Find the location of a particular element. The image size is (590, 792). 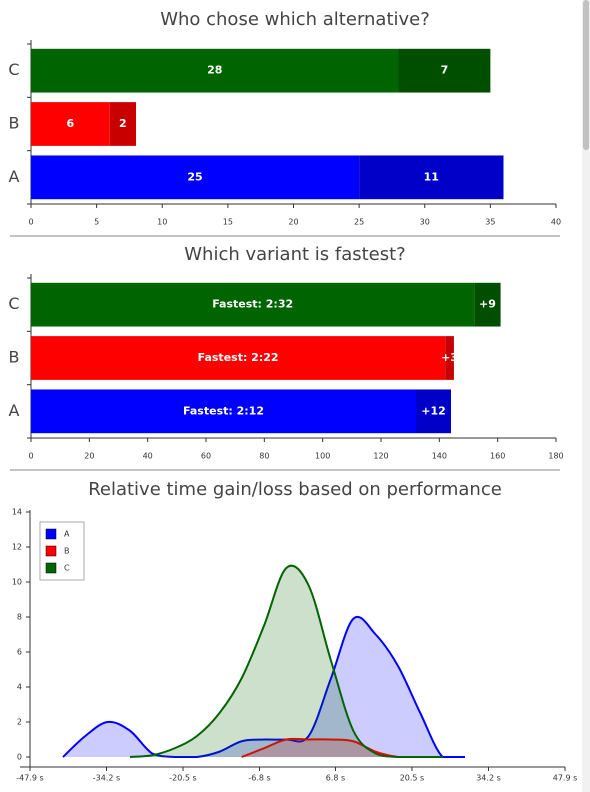

chart-title: Who chose which alternative? is located at coordinates (295, 19).